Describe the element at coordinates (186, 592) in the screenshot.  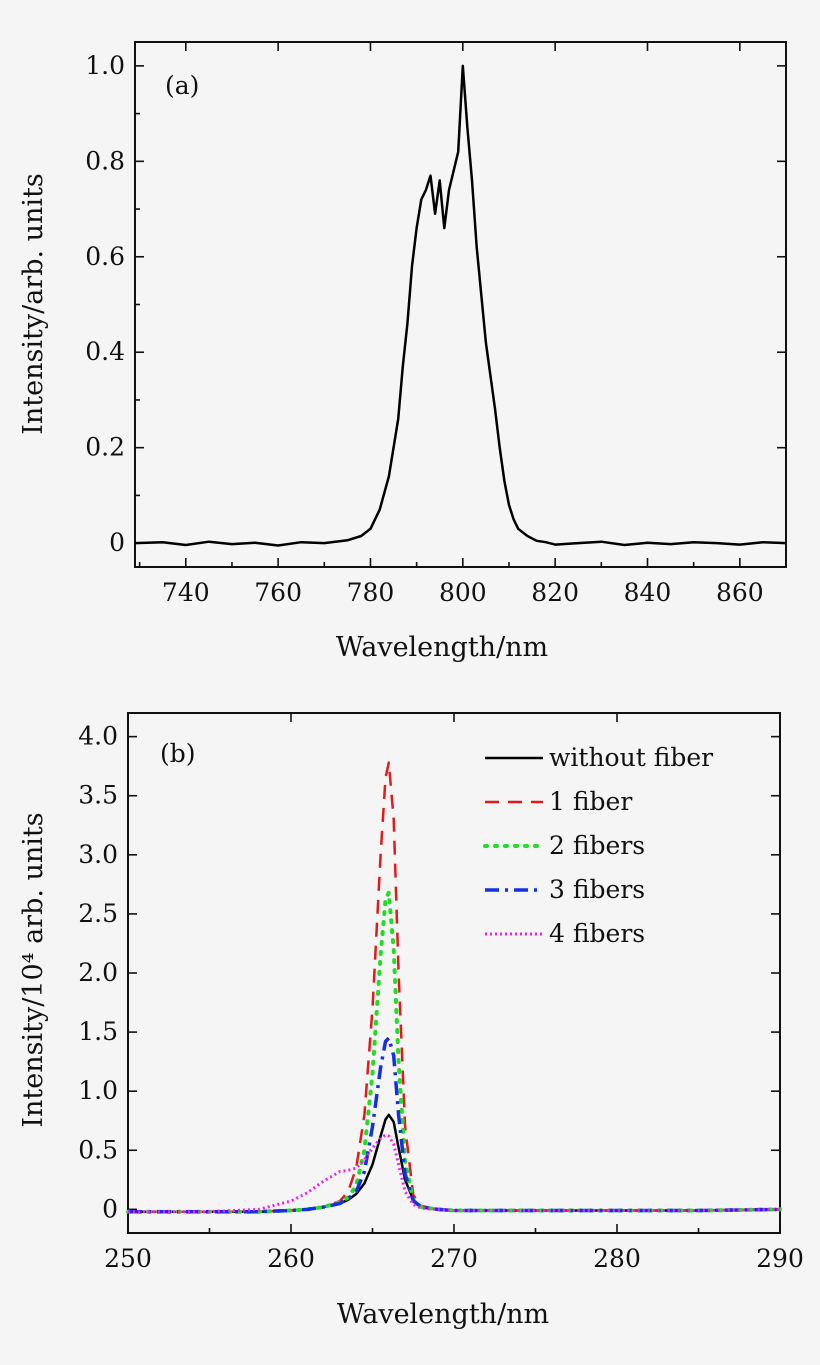
I see `panel-a-x-tick-label: 740` at that location.